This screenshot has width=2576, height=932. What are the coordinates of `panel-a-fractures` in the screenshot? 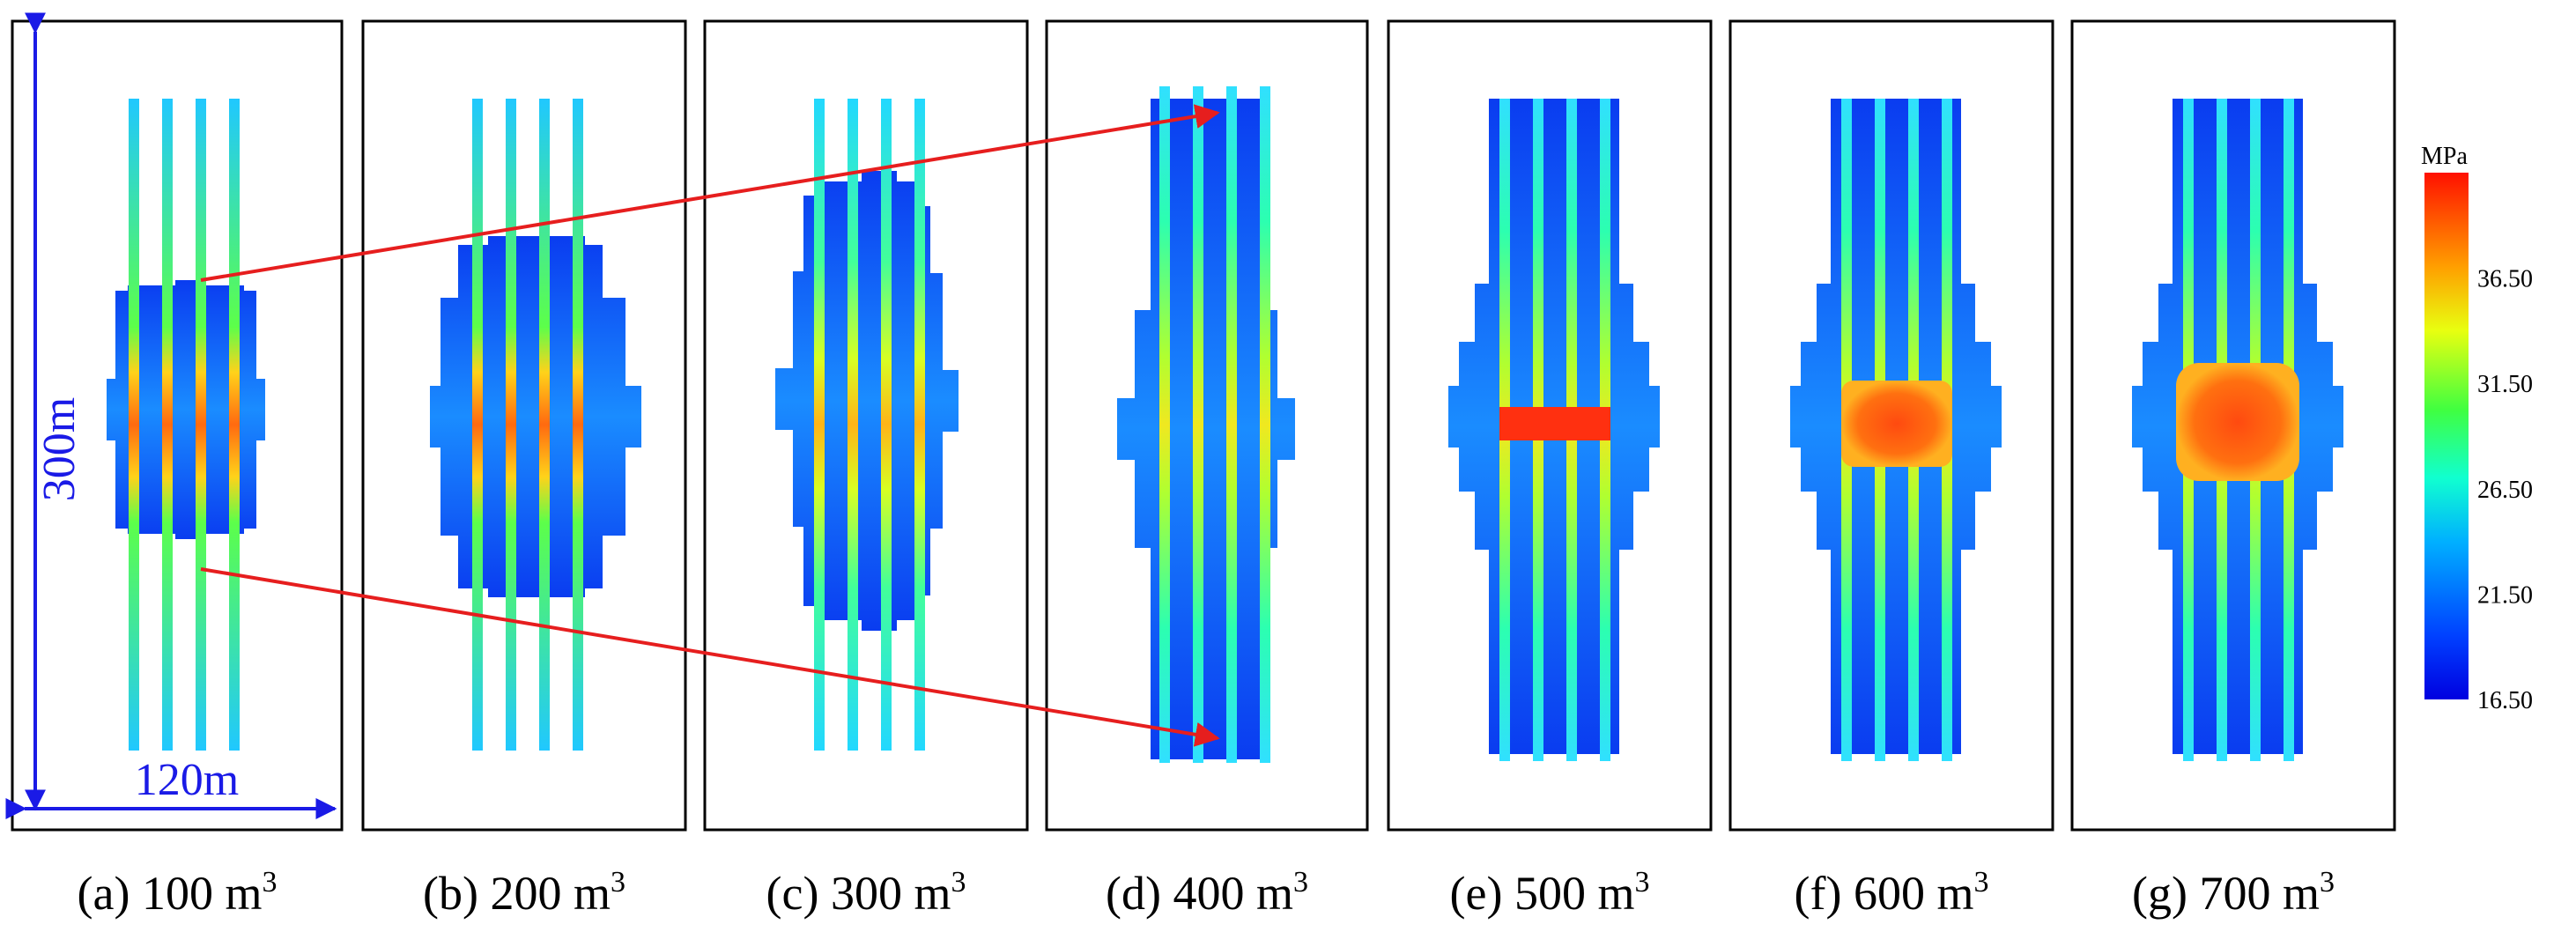 It's located at (185, 425).